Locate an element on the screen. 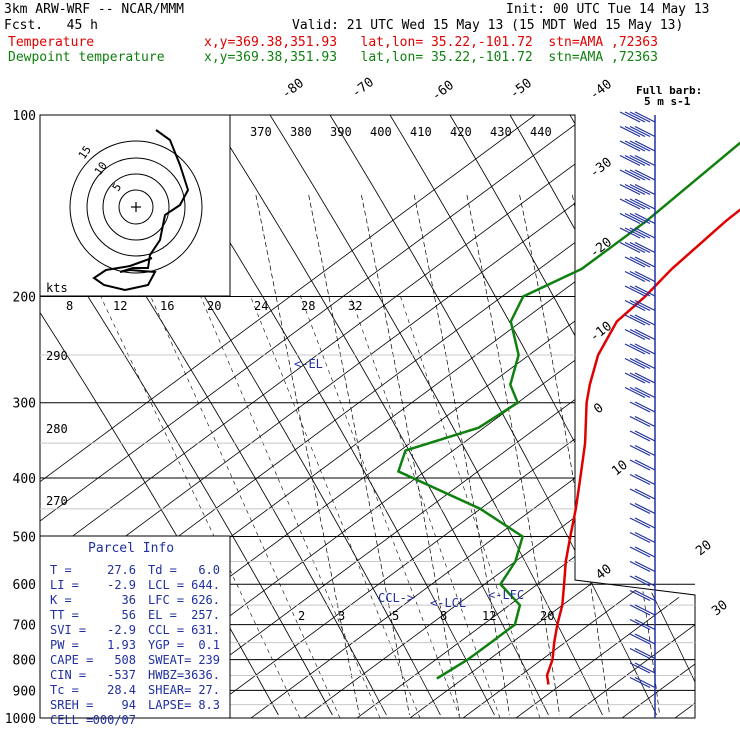  parcel-info-cell: 631. is located at coordinates (205, 630).